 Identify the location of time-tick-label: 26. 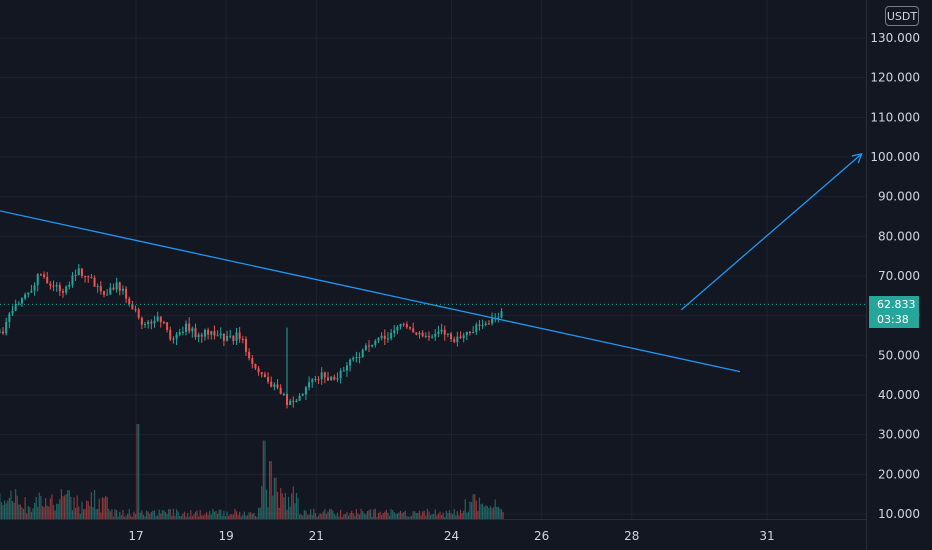
(541, 536).